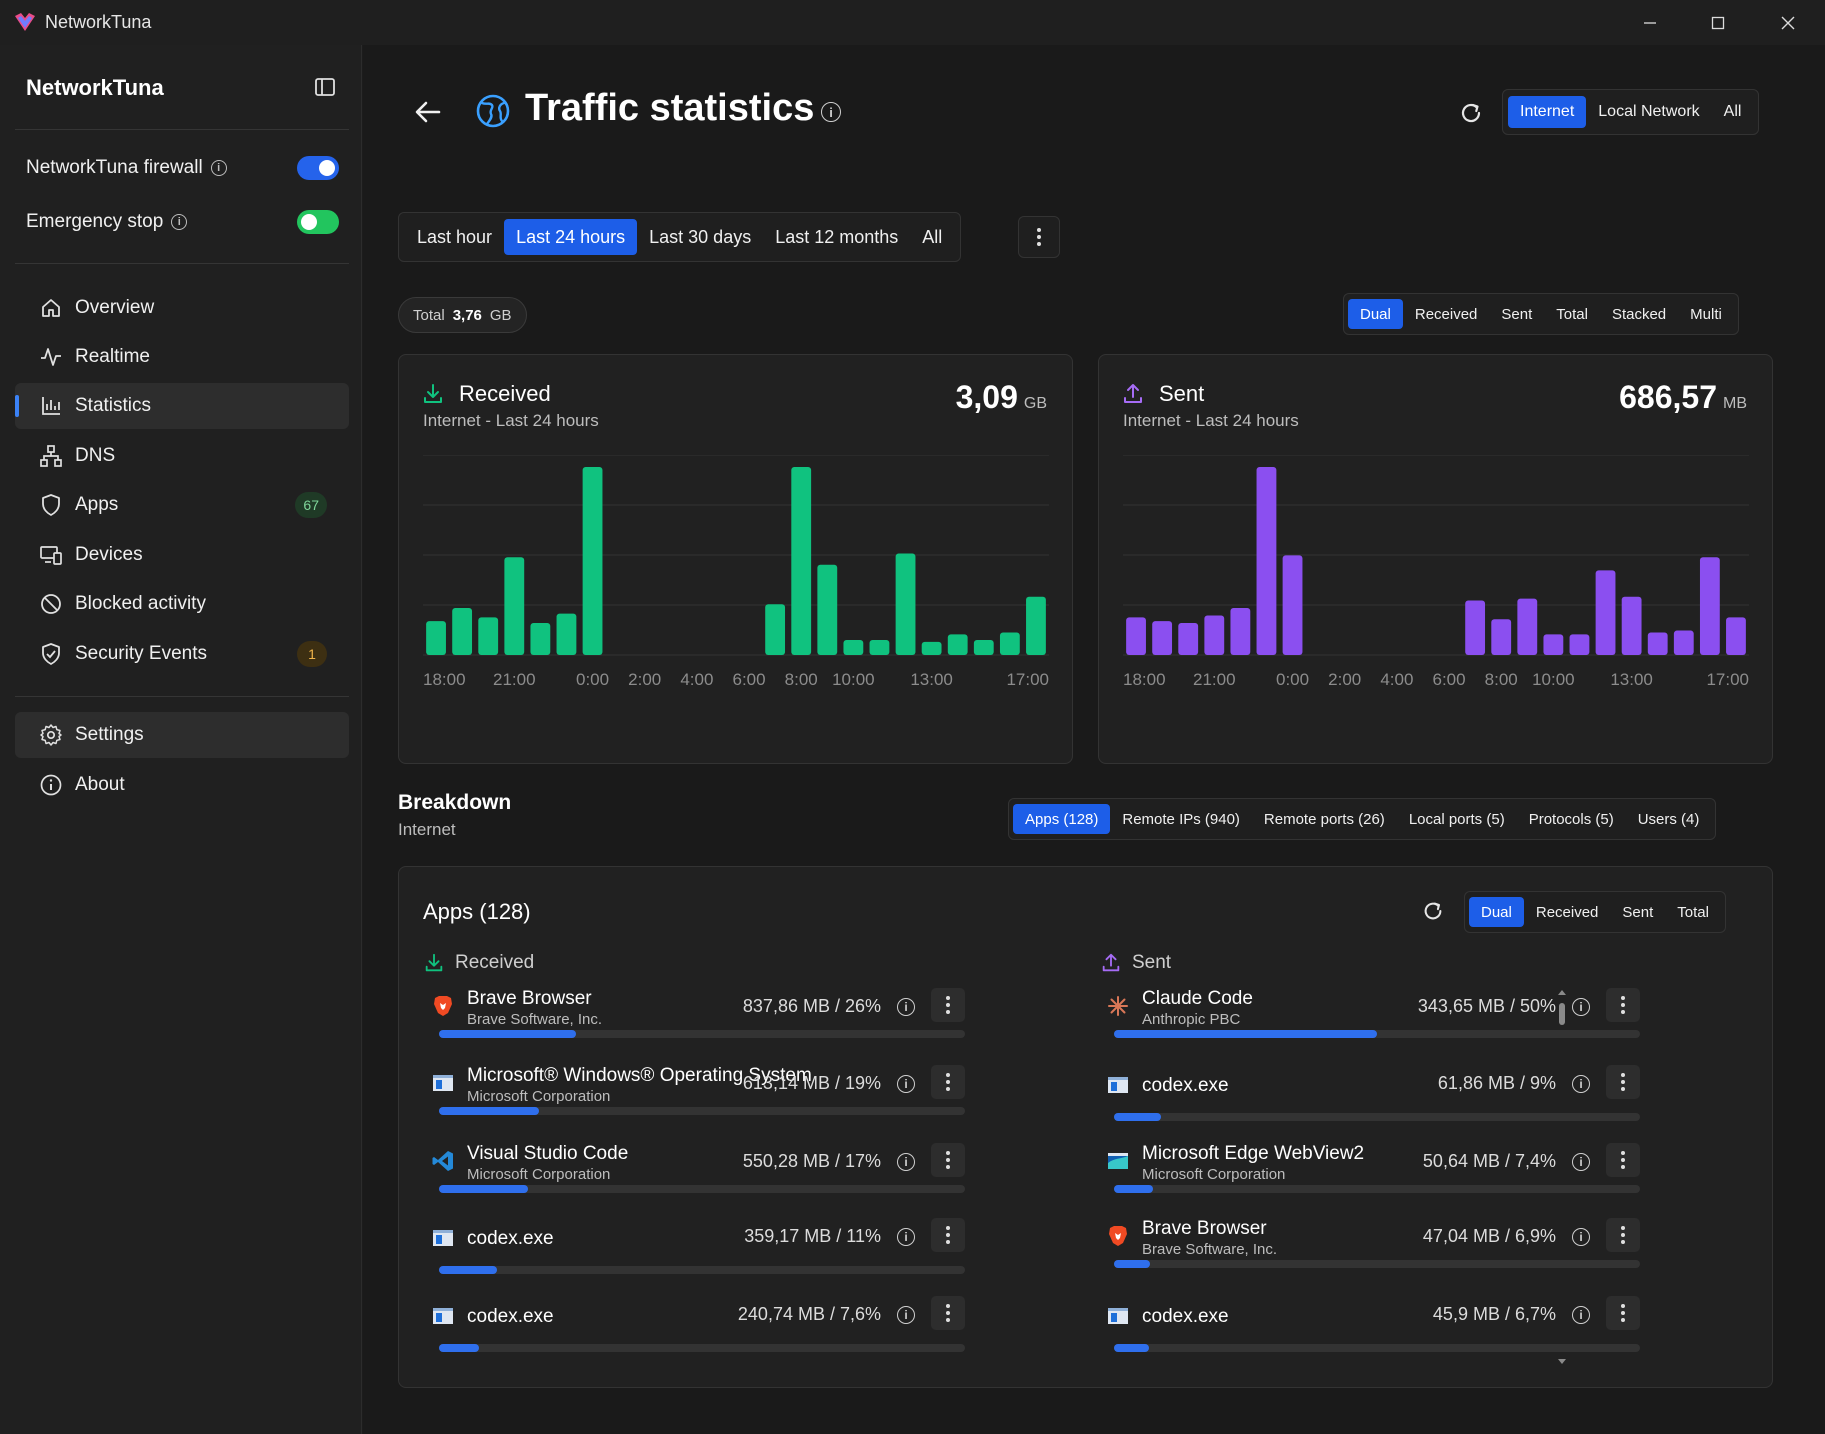 This screenshot has height=1434, width=1825. Describe the element at coordinates (1471, 113) in the screenshot. I see `refresh-icon` at that location.